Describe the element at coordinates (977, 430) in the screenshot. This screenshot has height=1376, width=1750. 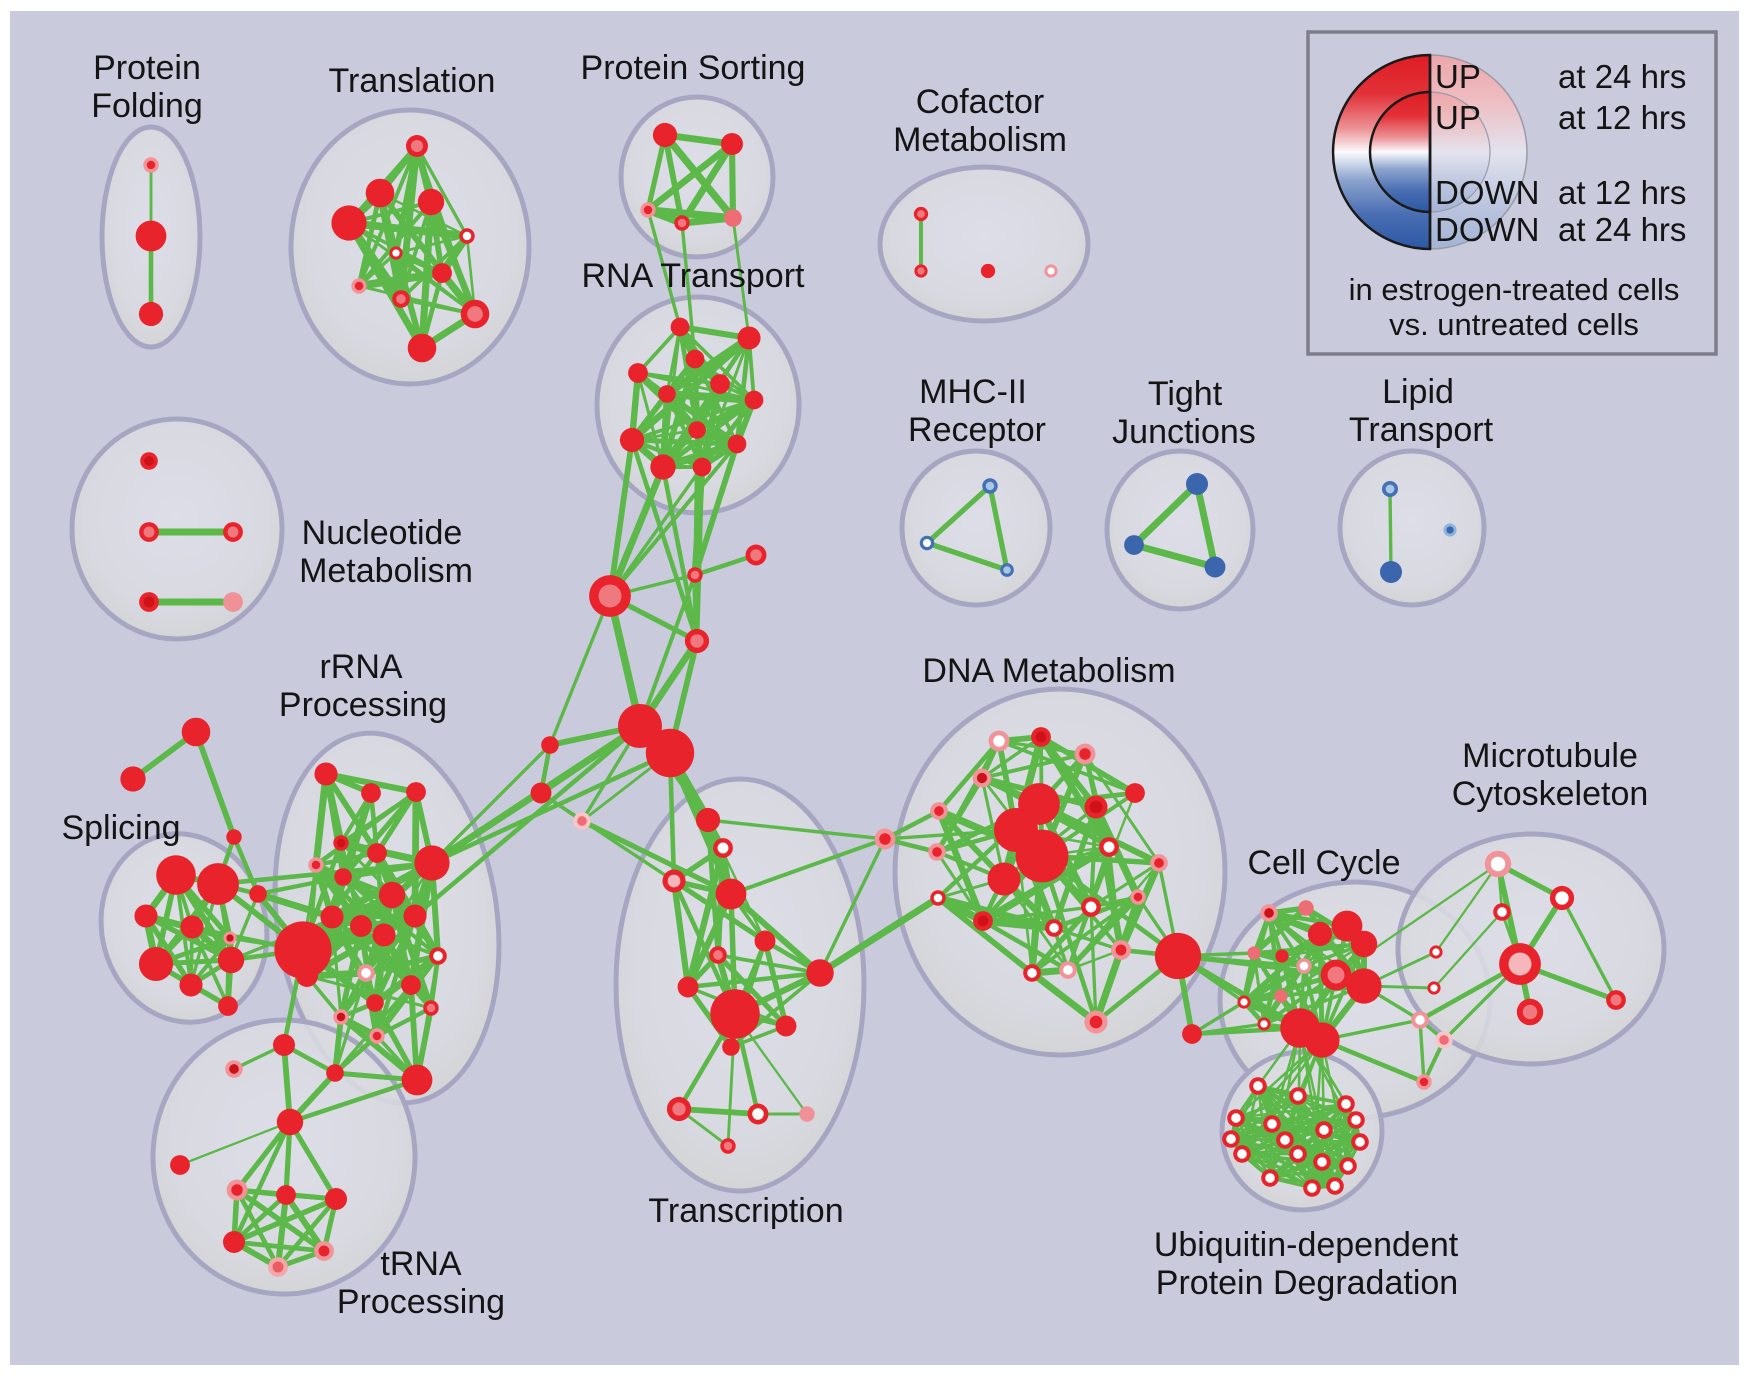
I see `svg-text: Receptor` at that location.